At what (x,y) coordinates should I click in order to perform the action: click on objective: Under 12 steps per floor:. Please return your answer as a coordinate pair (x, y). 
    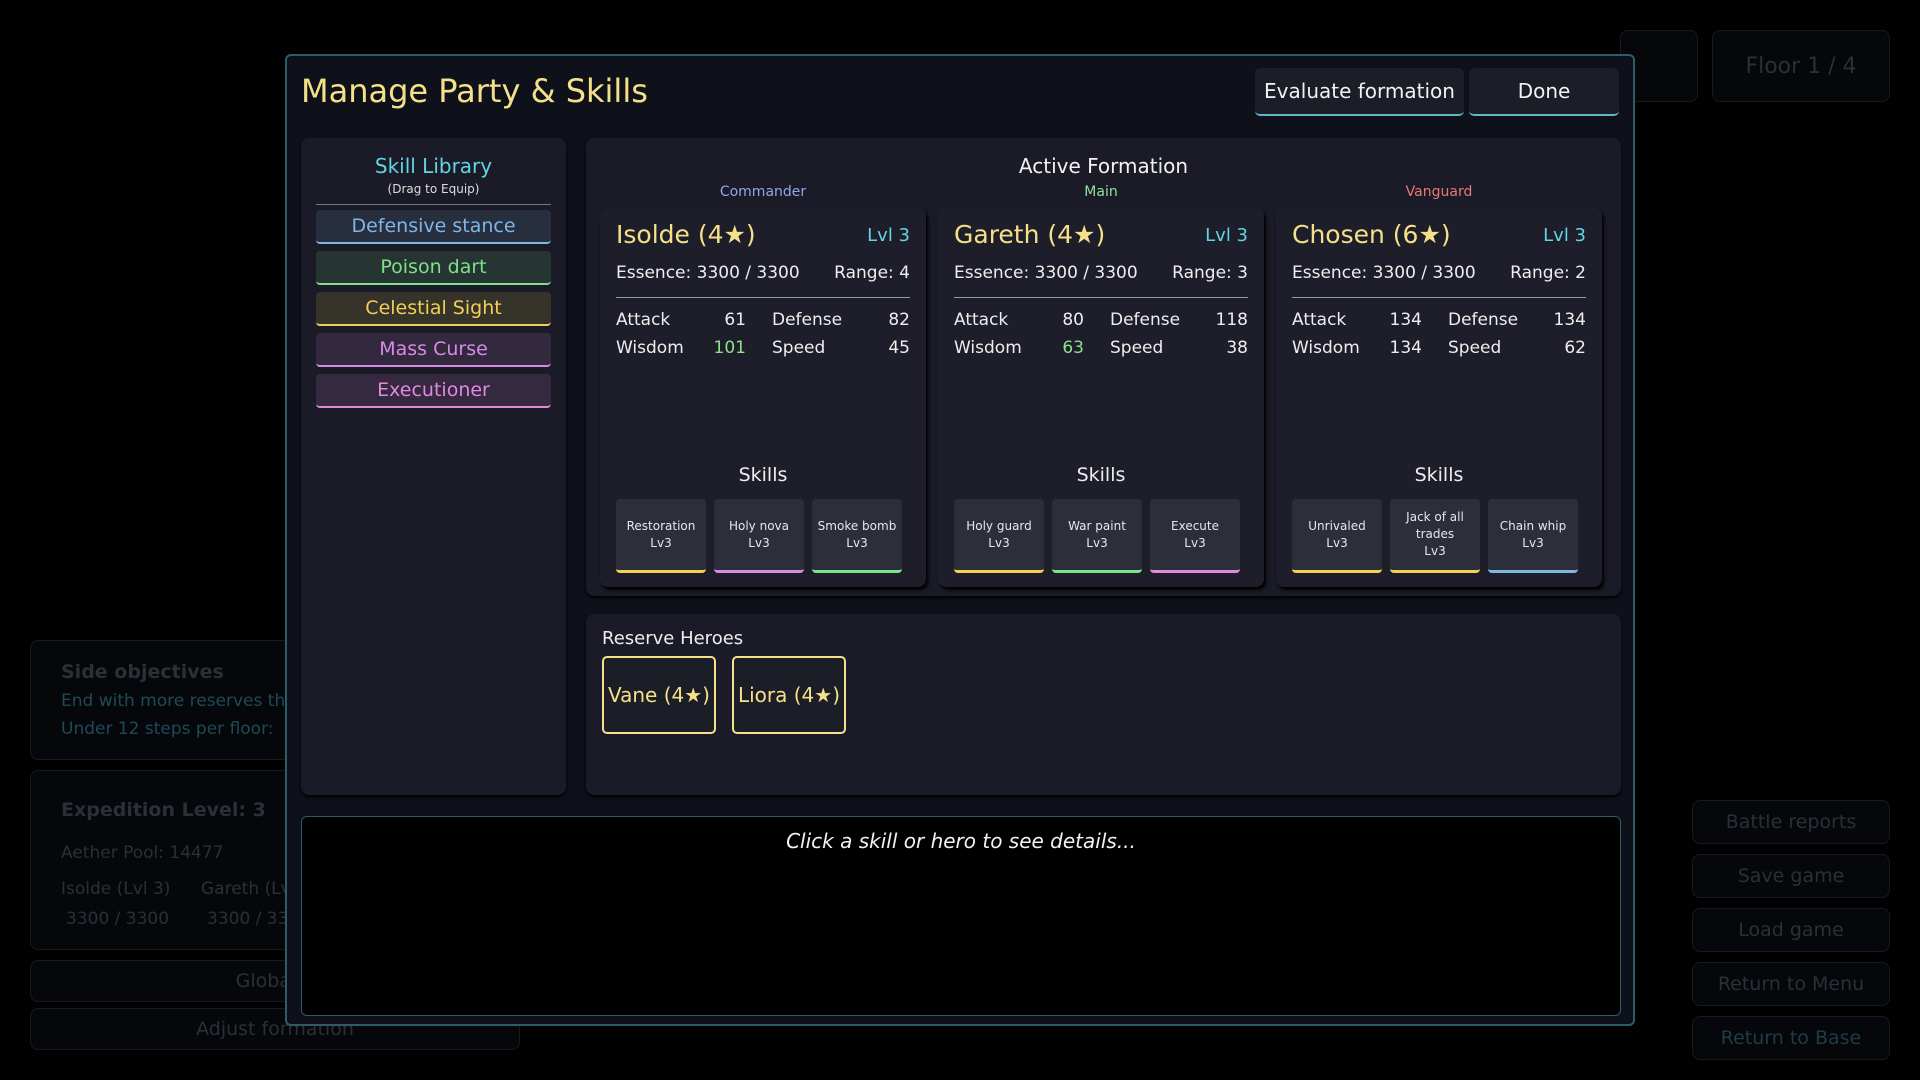
    Looking at the image, I should click on (167, 729).